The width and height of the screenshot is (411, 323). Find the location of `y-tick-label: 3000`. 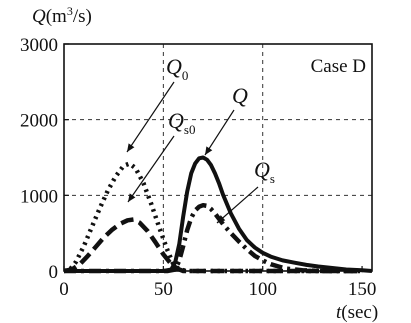

y-tick-label: 3000 is located at coordinates (39, 45).